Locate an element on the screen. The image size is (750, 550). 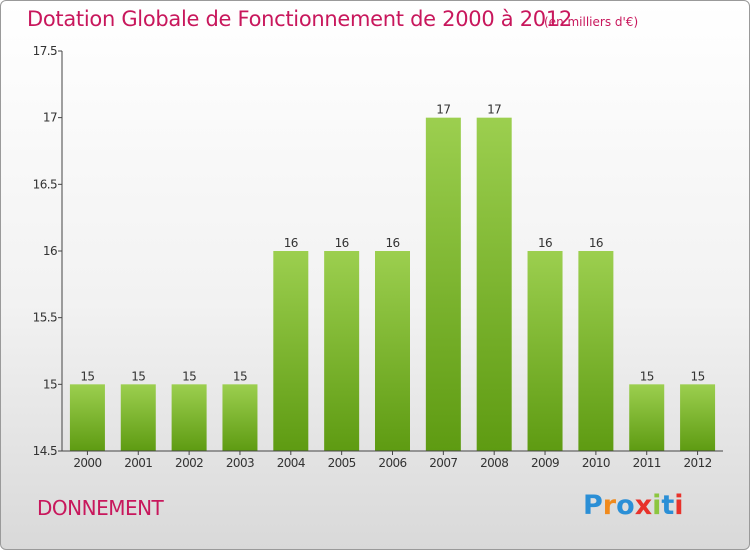
unit-note: (en milliers d'€) is located at coordinates (591, 22).